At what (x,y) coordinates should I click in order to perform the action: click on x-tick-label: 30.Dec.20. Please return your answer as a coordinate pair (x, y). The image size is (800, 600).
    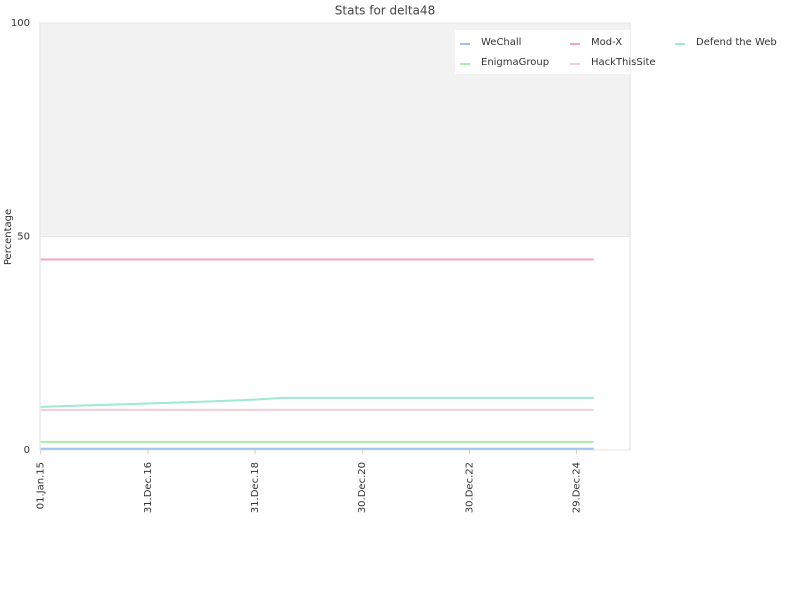
    Looking at the image, I should click on (362, 487).